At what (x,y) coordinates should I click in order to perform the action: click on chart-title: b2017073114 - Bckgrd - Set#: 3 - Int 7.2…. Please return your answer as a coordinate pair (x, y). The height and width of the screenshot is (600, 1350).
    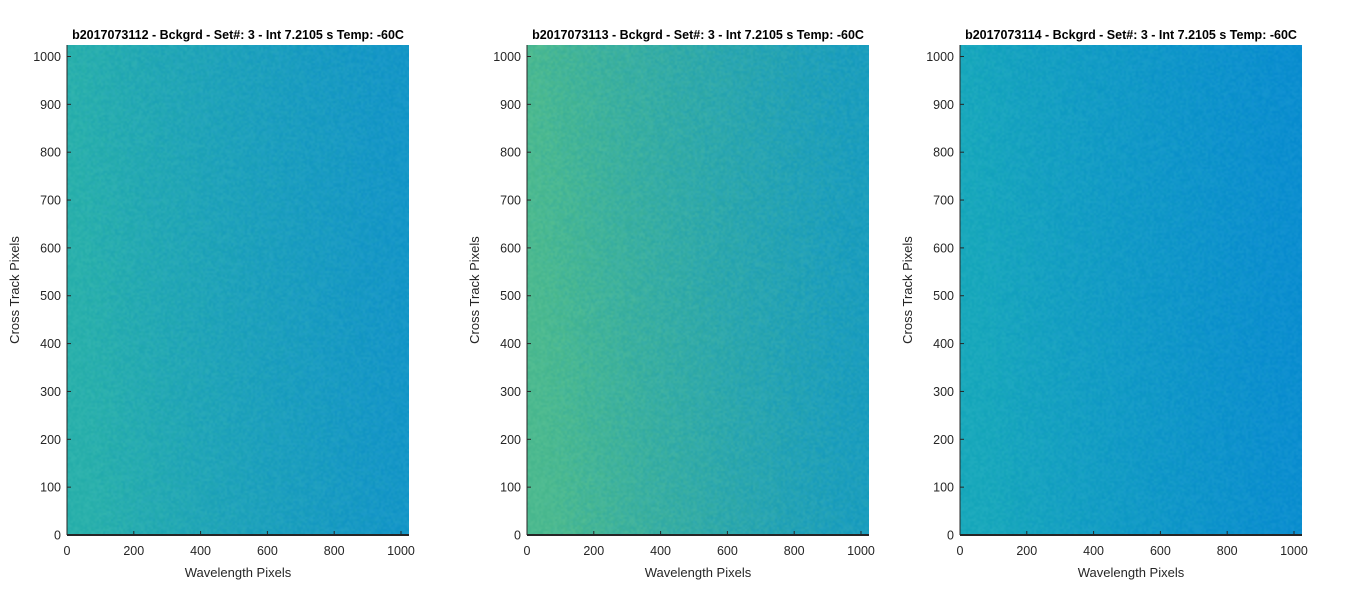
    Looking at the image, I should click on (1131, 35).